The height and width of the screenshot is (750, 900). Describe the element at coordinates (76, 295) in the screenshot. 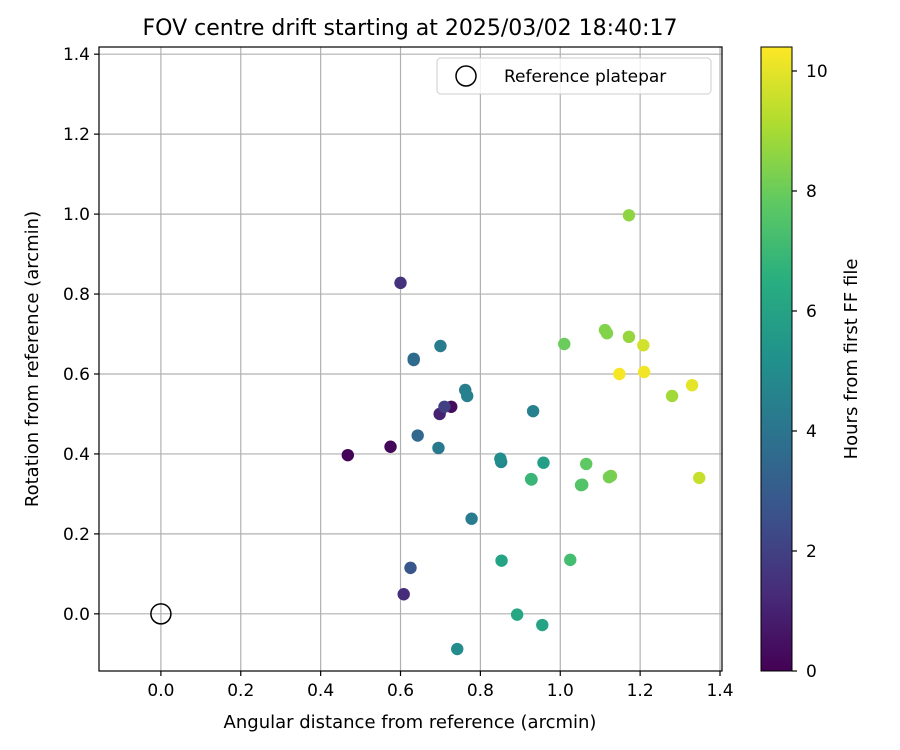

I see `y-tick-label: 0.8` at that location.